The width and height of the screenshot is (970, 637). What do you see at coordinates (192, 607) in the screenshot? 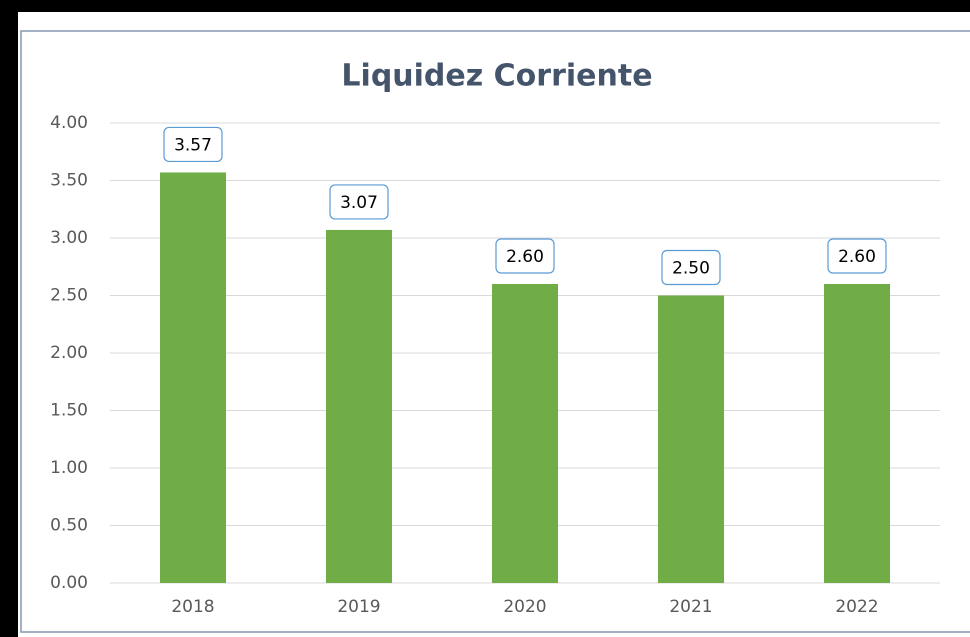
I see `x-tick-label: 2018` at bounding box center [192, 607].